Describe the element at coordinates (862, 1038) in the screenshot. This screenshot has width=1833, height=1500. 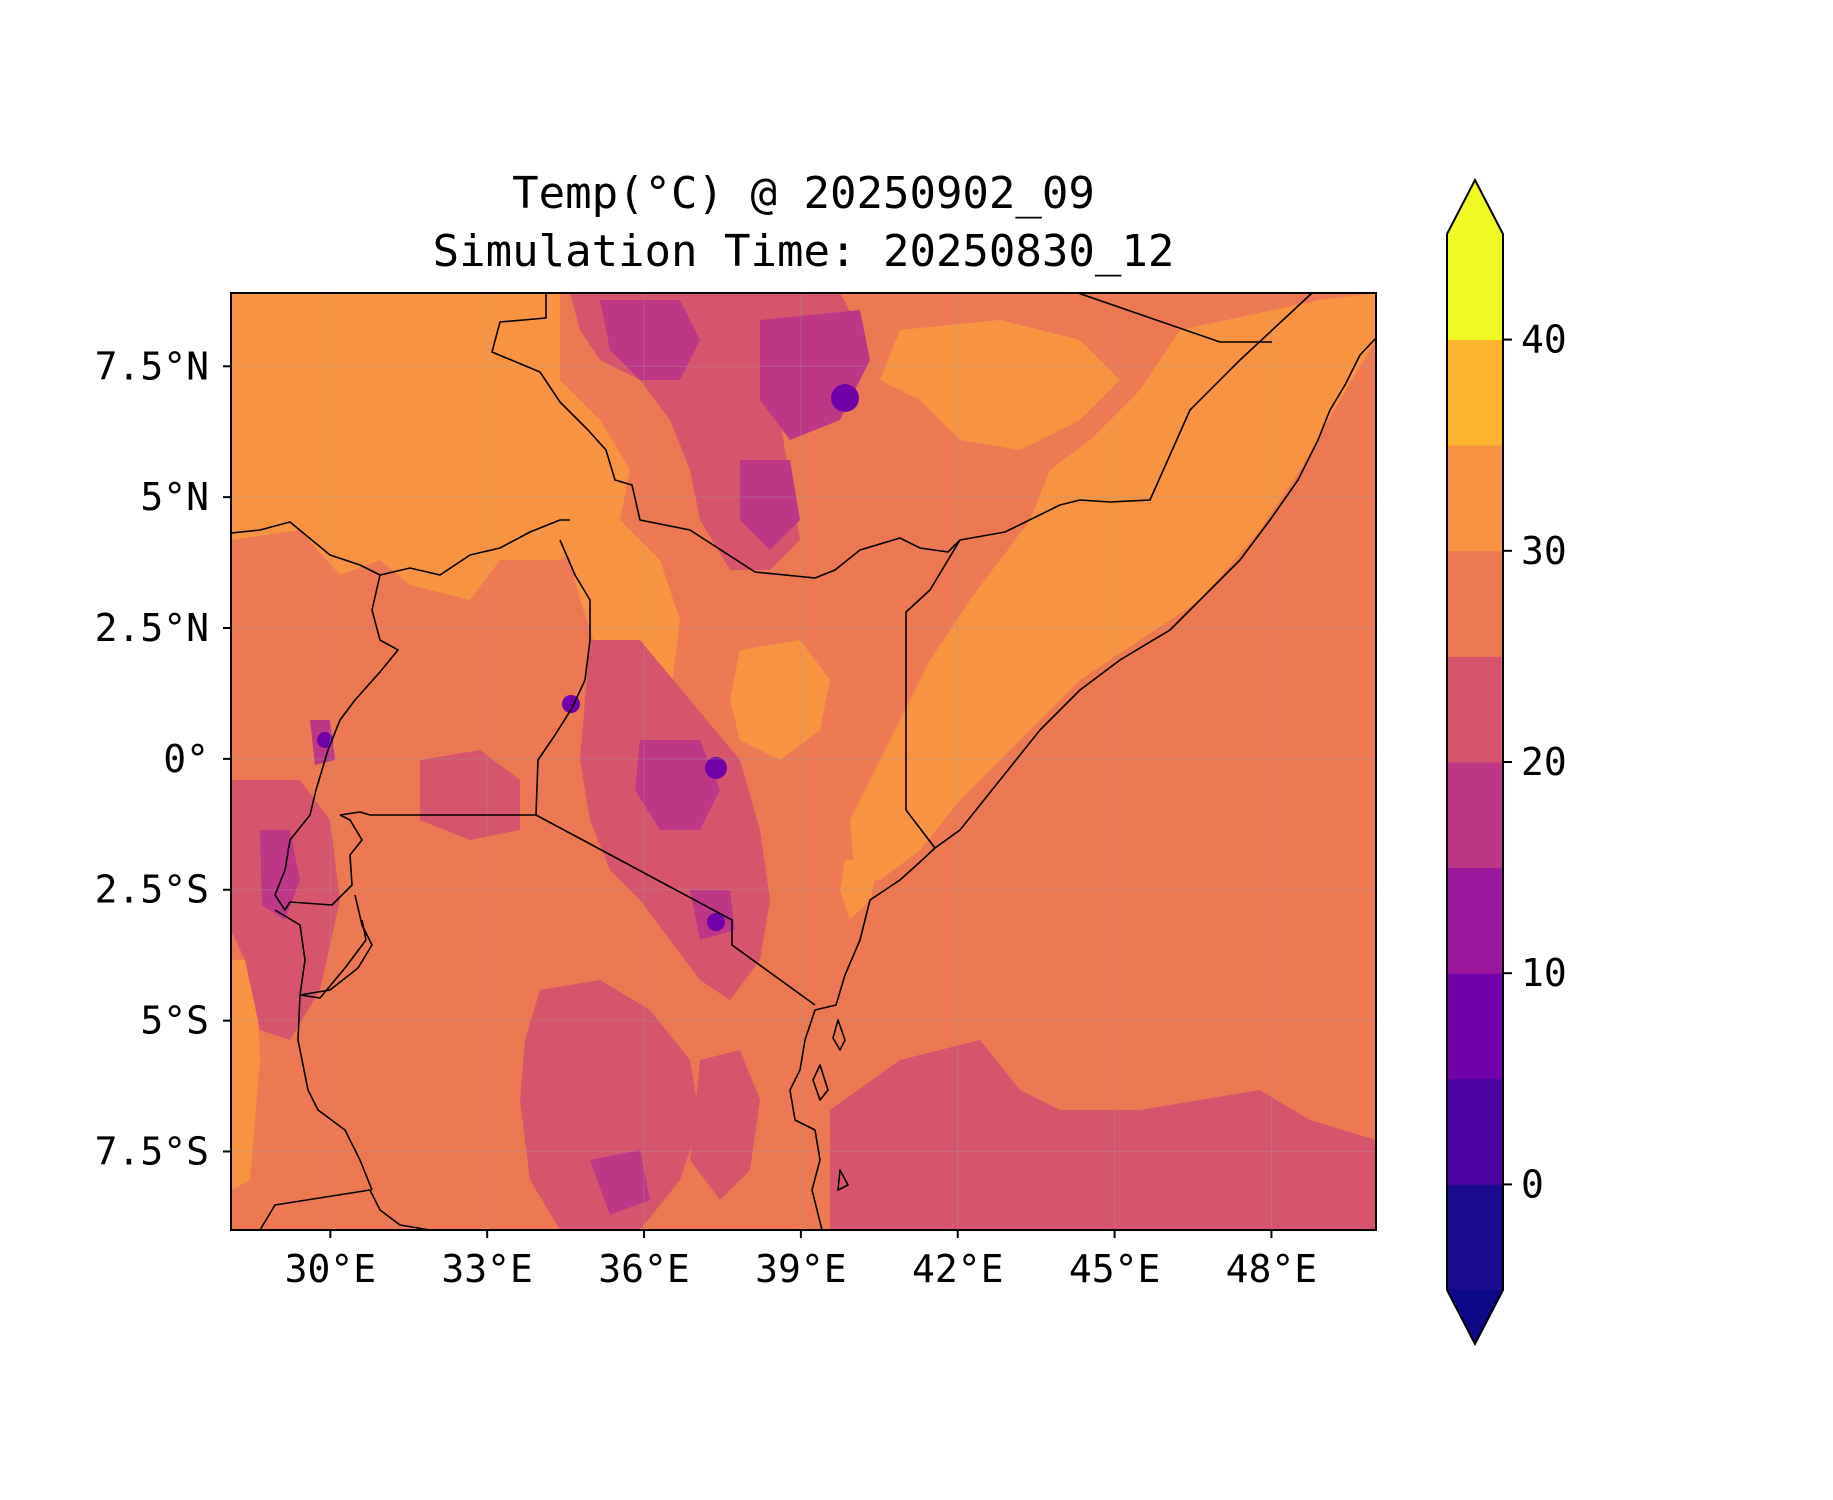
I see `coastline-kenya-tanzania` at that location.